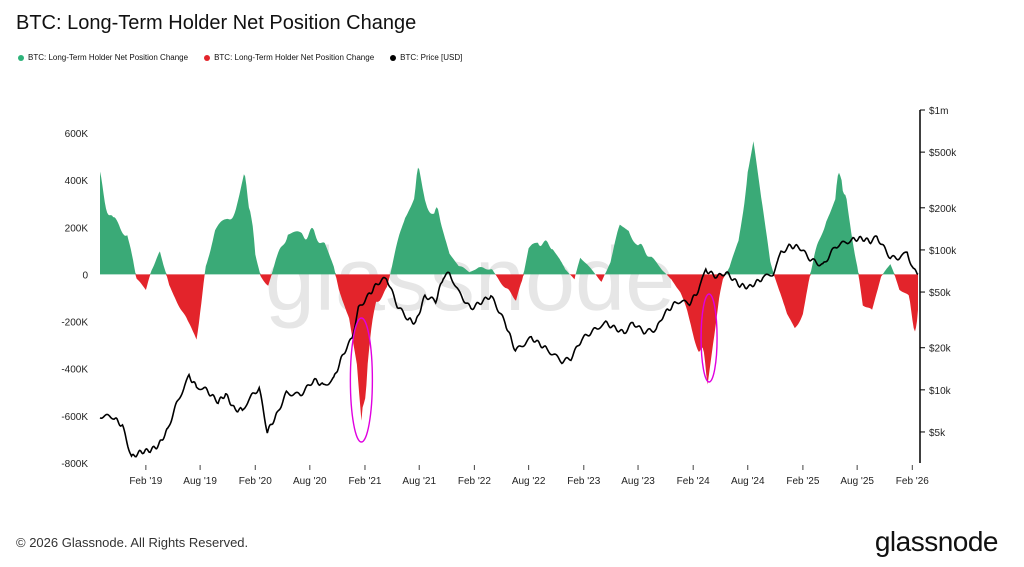  I want to click on x-tick-label: Aug '20, so click(310, 481).